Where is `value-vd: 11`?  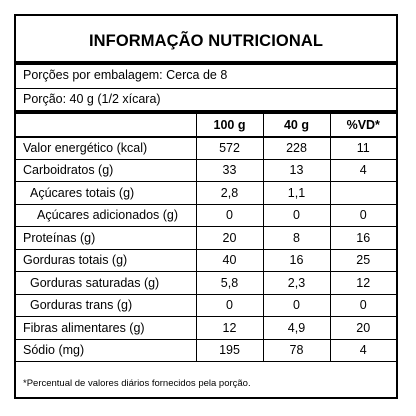
value-vd: 11 is located at coordinates (362, 148).